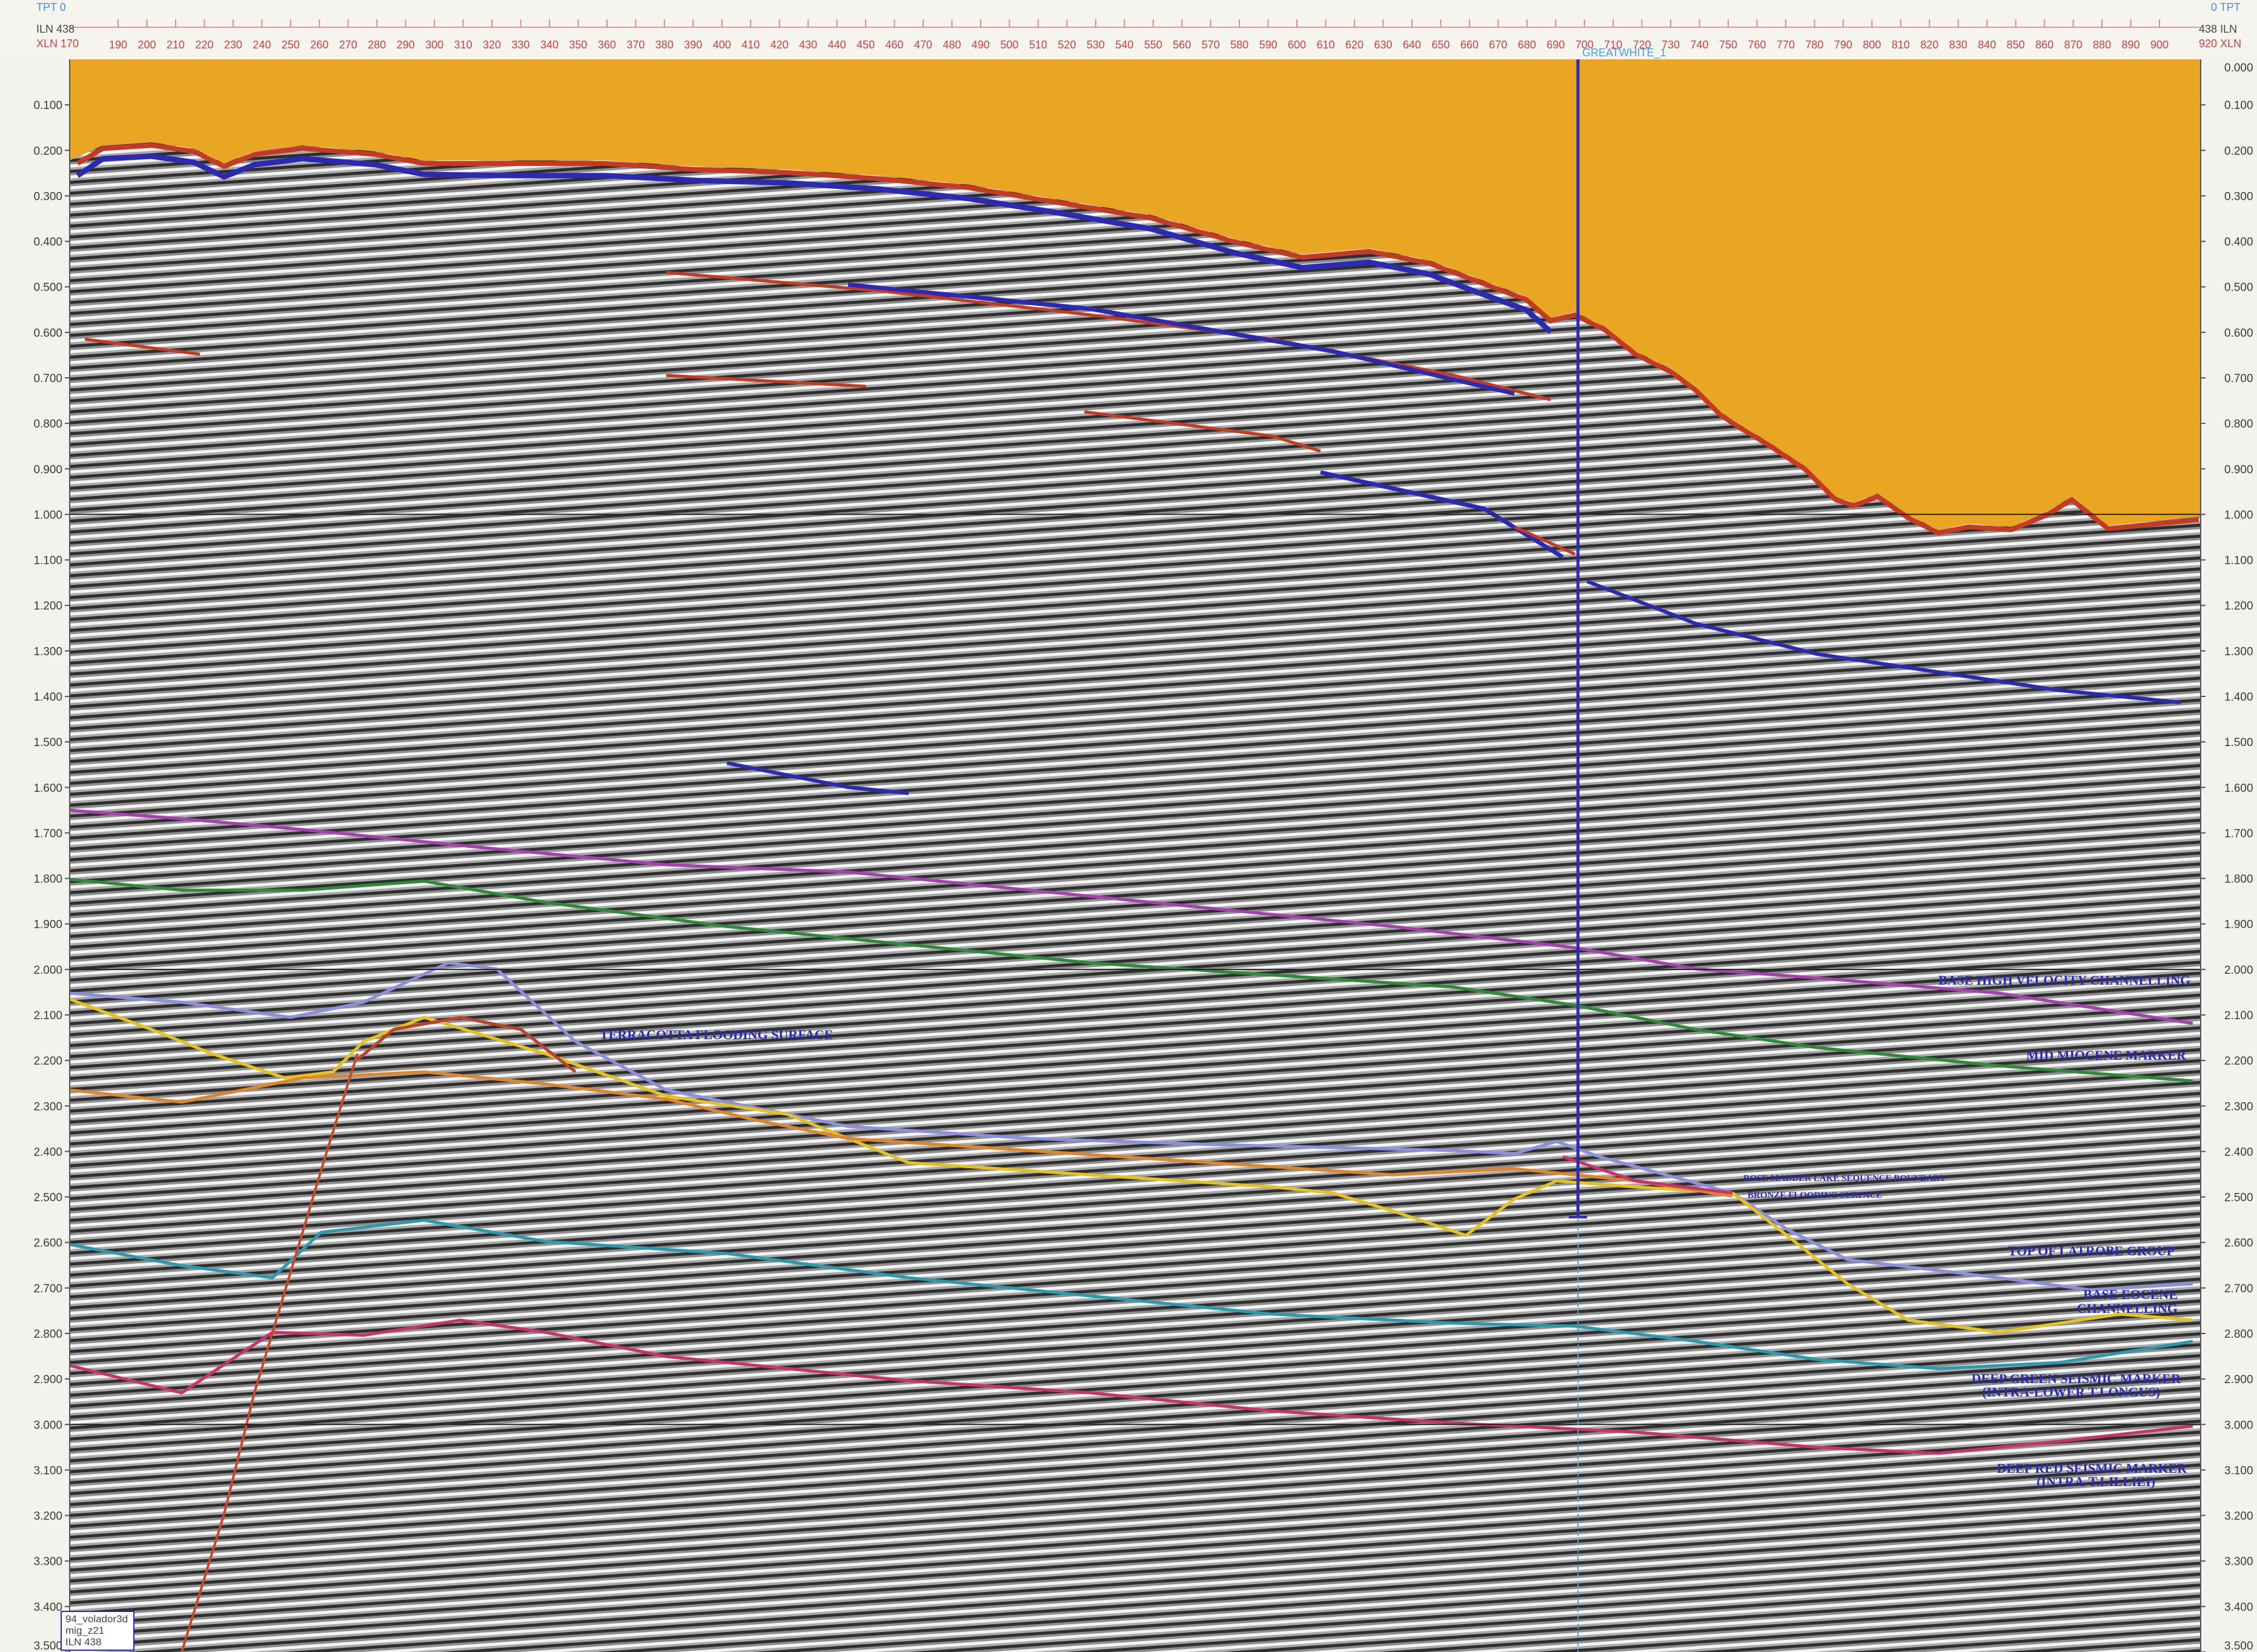  What do you see at coordinates (47, 1516) in the screenshot?
I see `time-tick-label-left: 3.200` at bounding box center [47, 1516].